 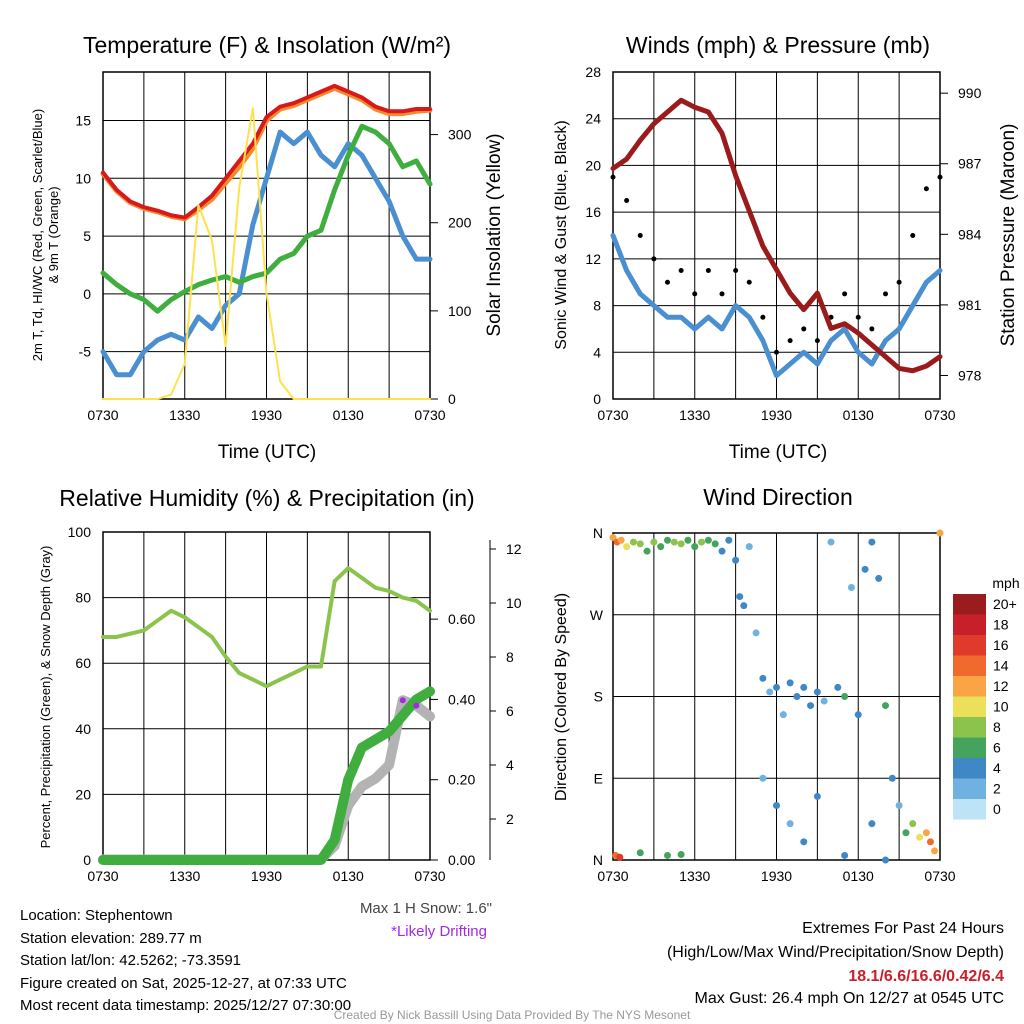 I want to click on temperature-xtick-label: 1330, so click(x=184, y=415).